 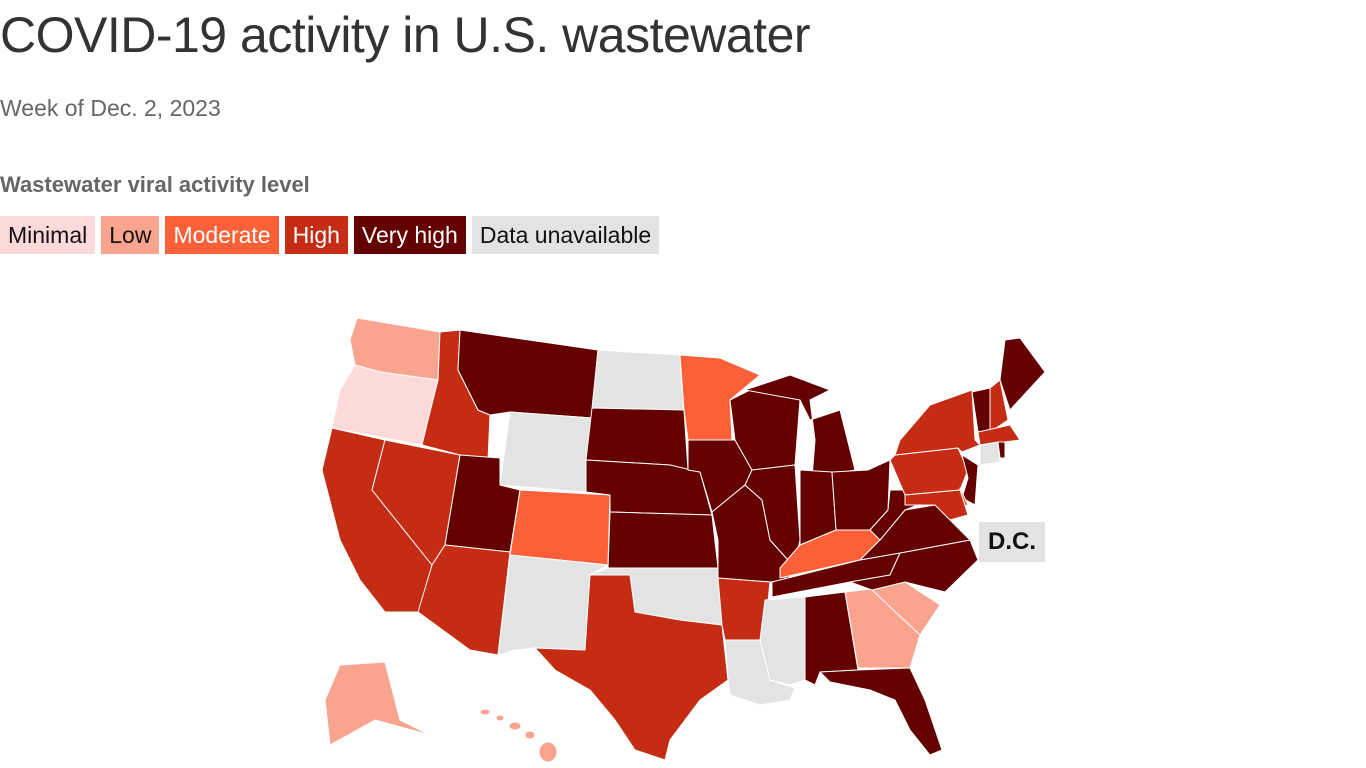 I want to click on state-ak, so click(x=377, y=703).